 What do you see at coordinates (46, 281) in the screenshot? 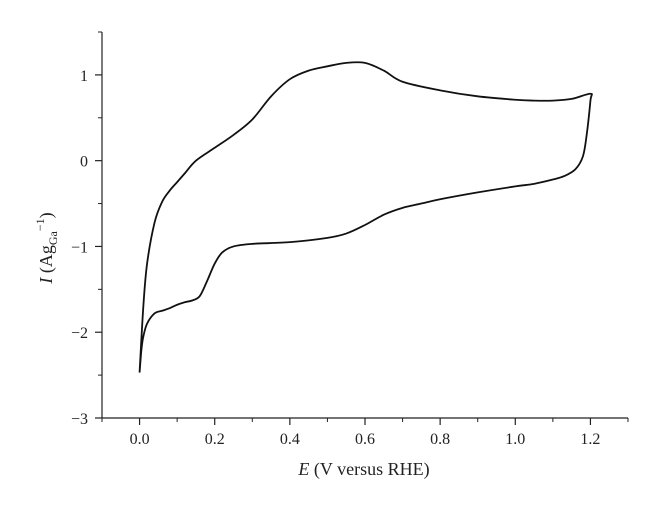
I see `y-axis-symbol: I` at bounding box center [46, 281].